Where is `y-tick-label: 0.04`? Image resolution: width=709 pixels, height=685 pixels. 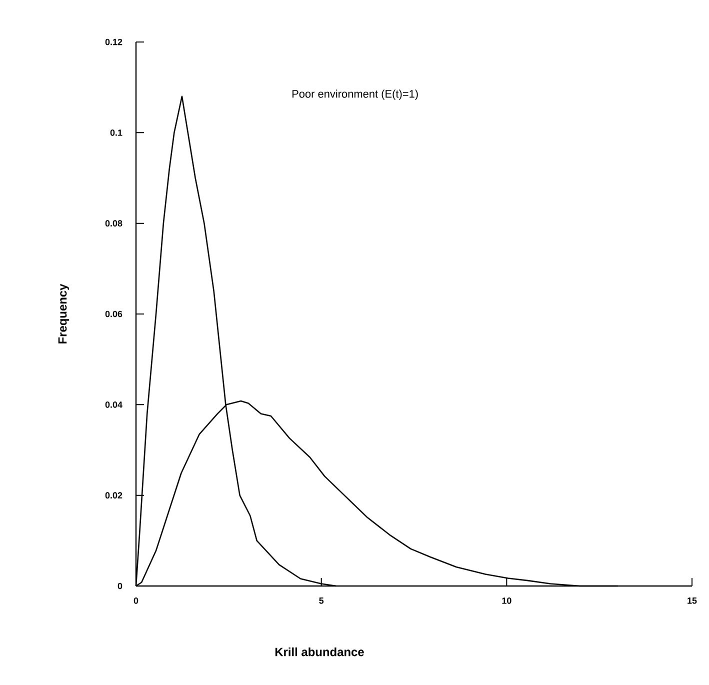 y-tick-label: 0.04 is located at coordinates (113, 404).